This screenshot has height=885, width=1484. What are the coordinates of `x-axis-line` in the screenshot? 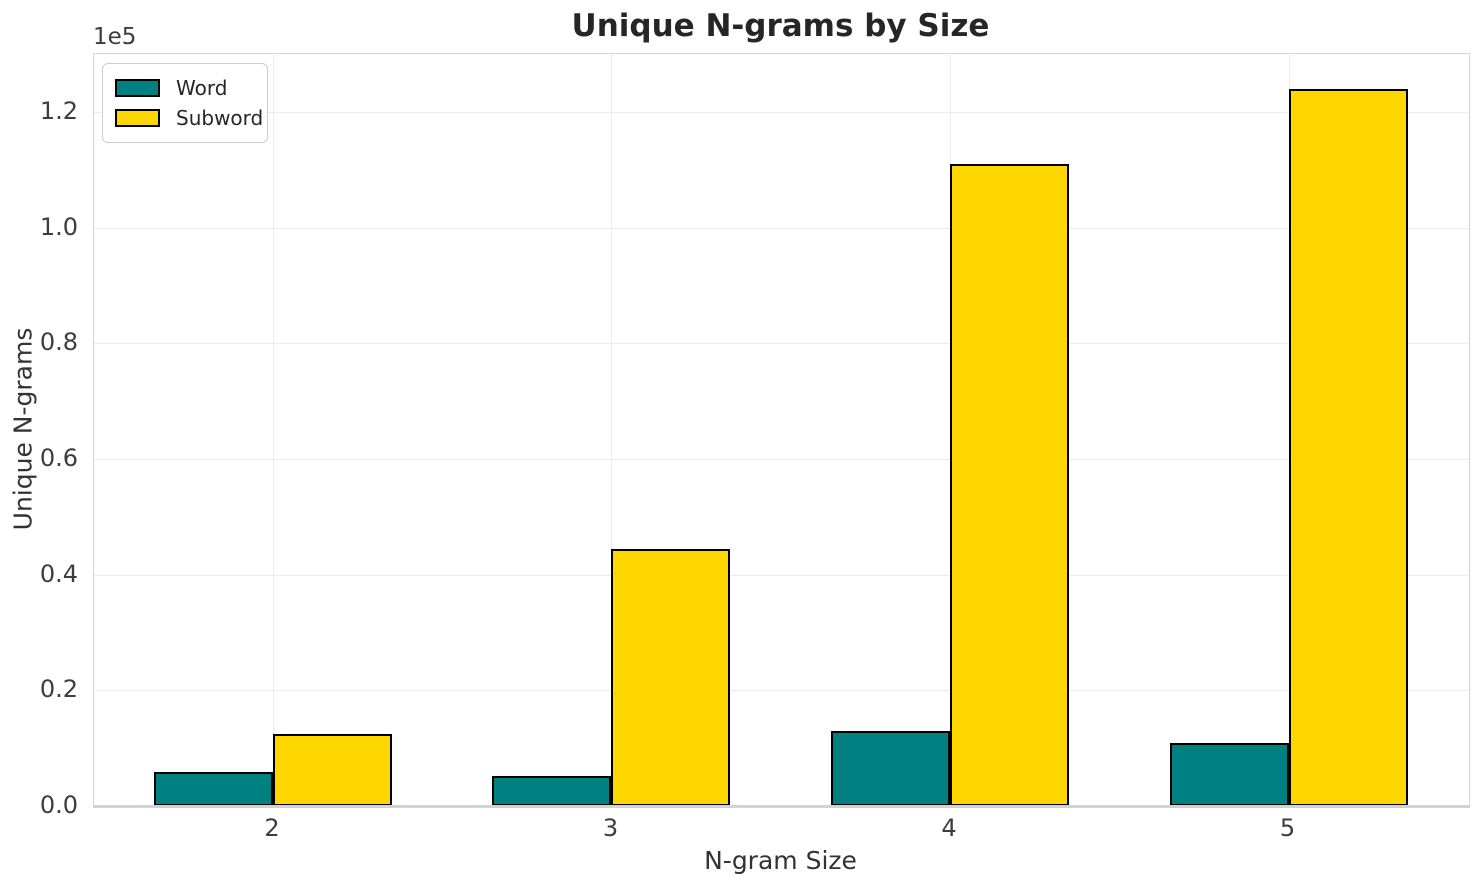 It's located at (781, 806).